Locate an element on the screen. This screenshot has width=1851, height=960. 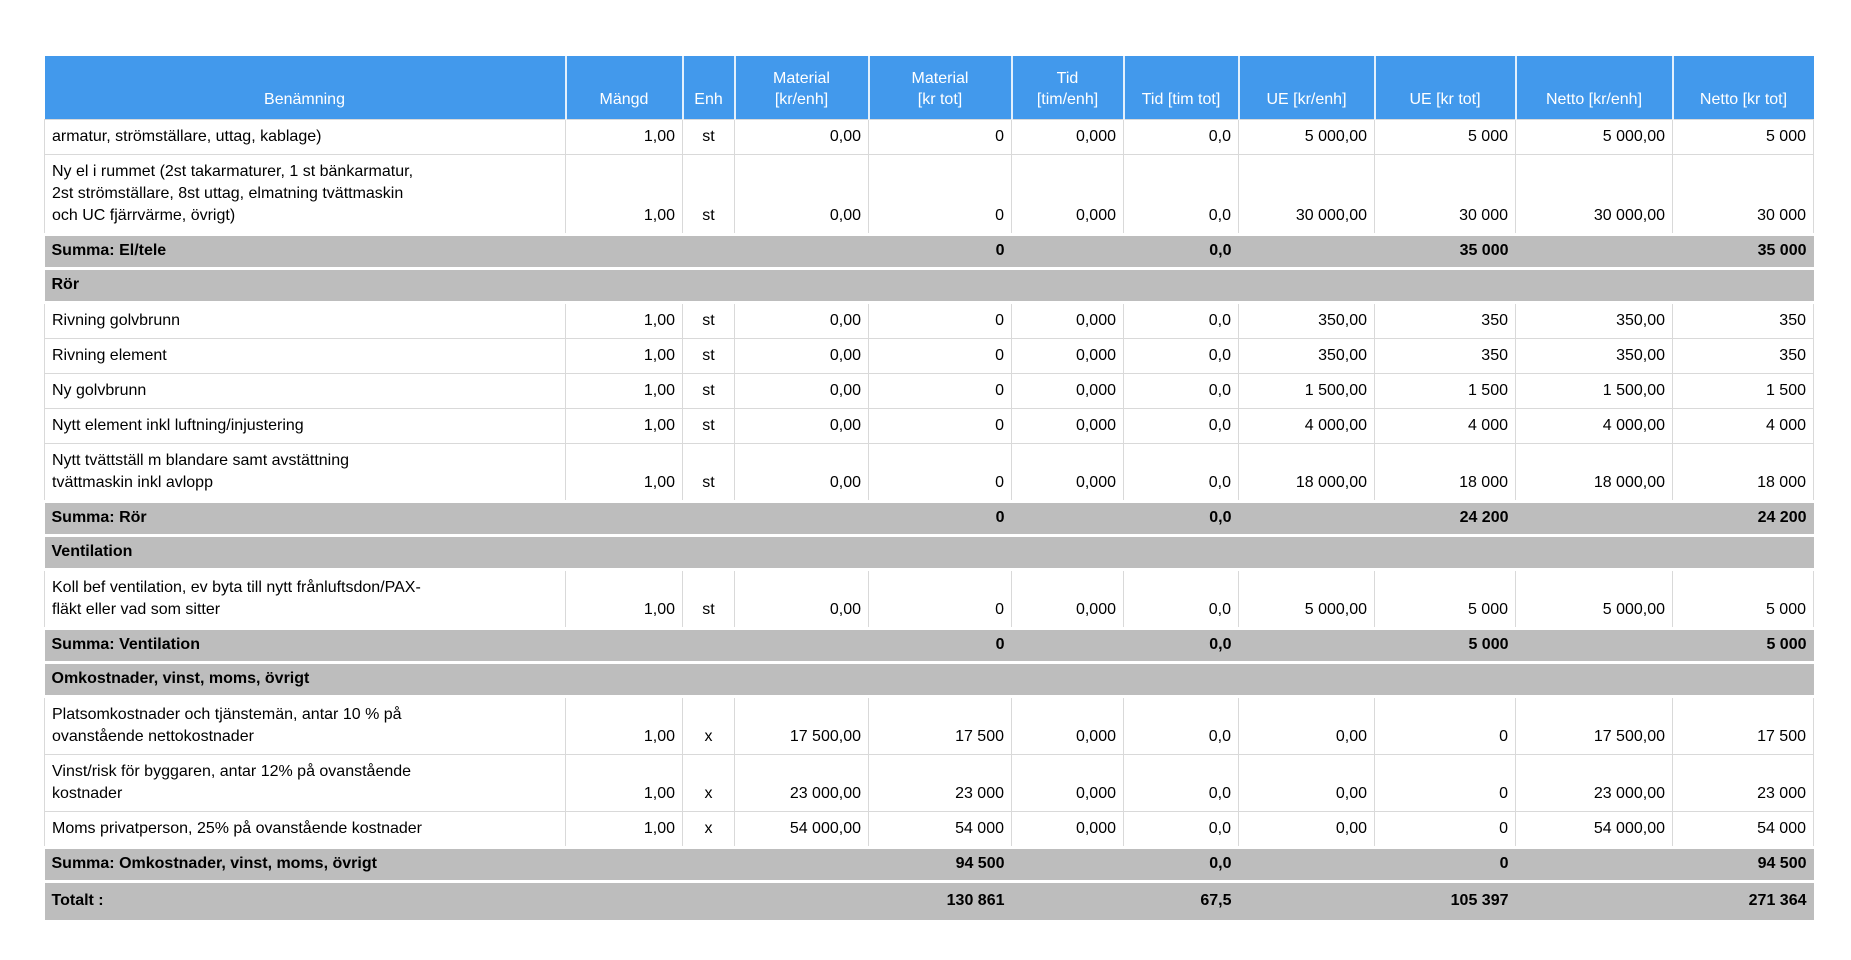
cell-netto_tot: 5 000 is located at coordinates (1743, 645).